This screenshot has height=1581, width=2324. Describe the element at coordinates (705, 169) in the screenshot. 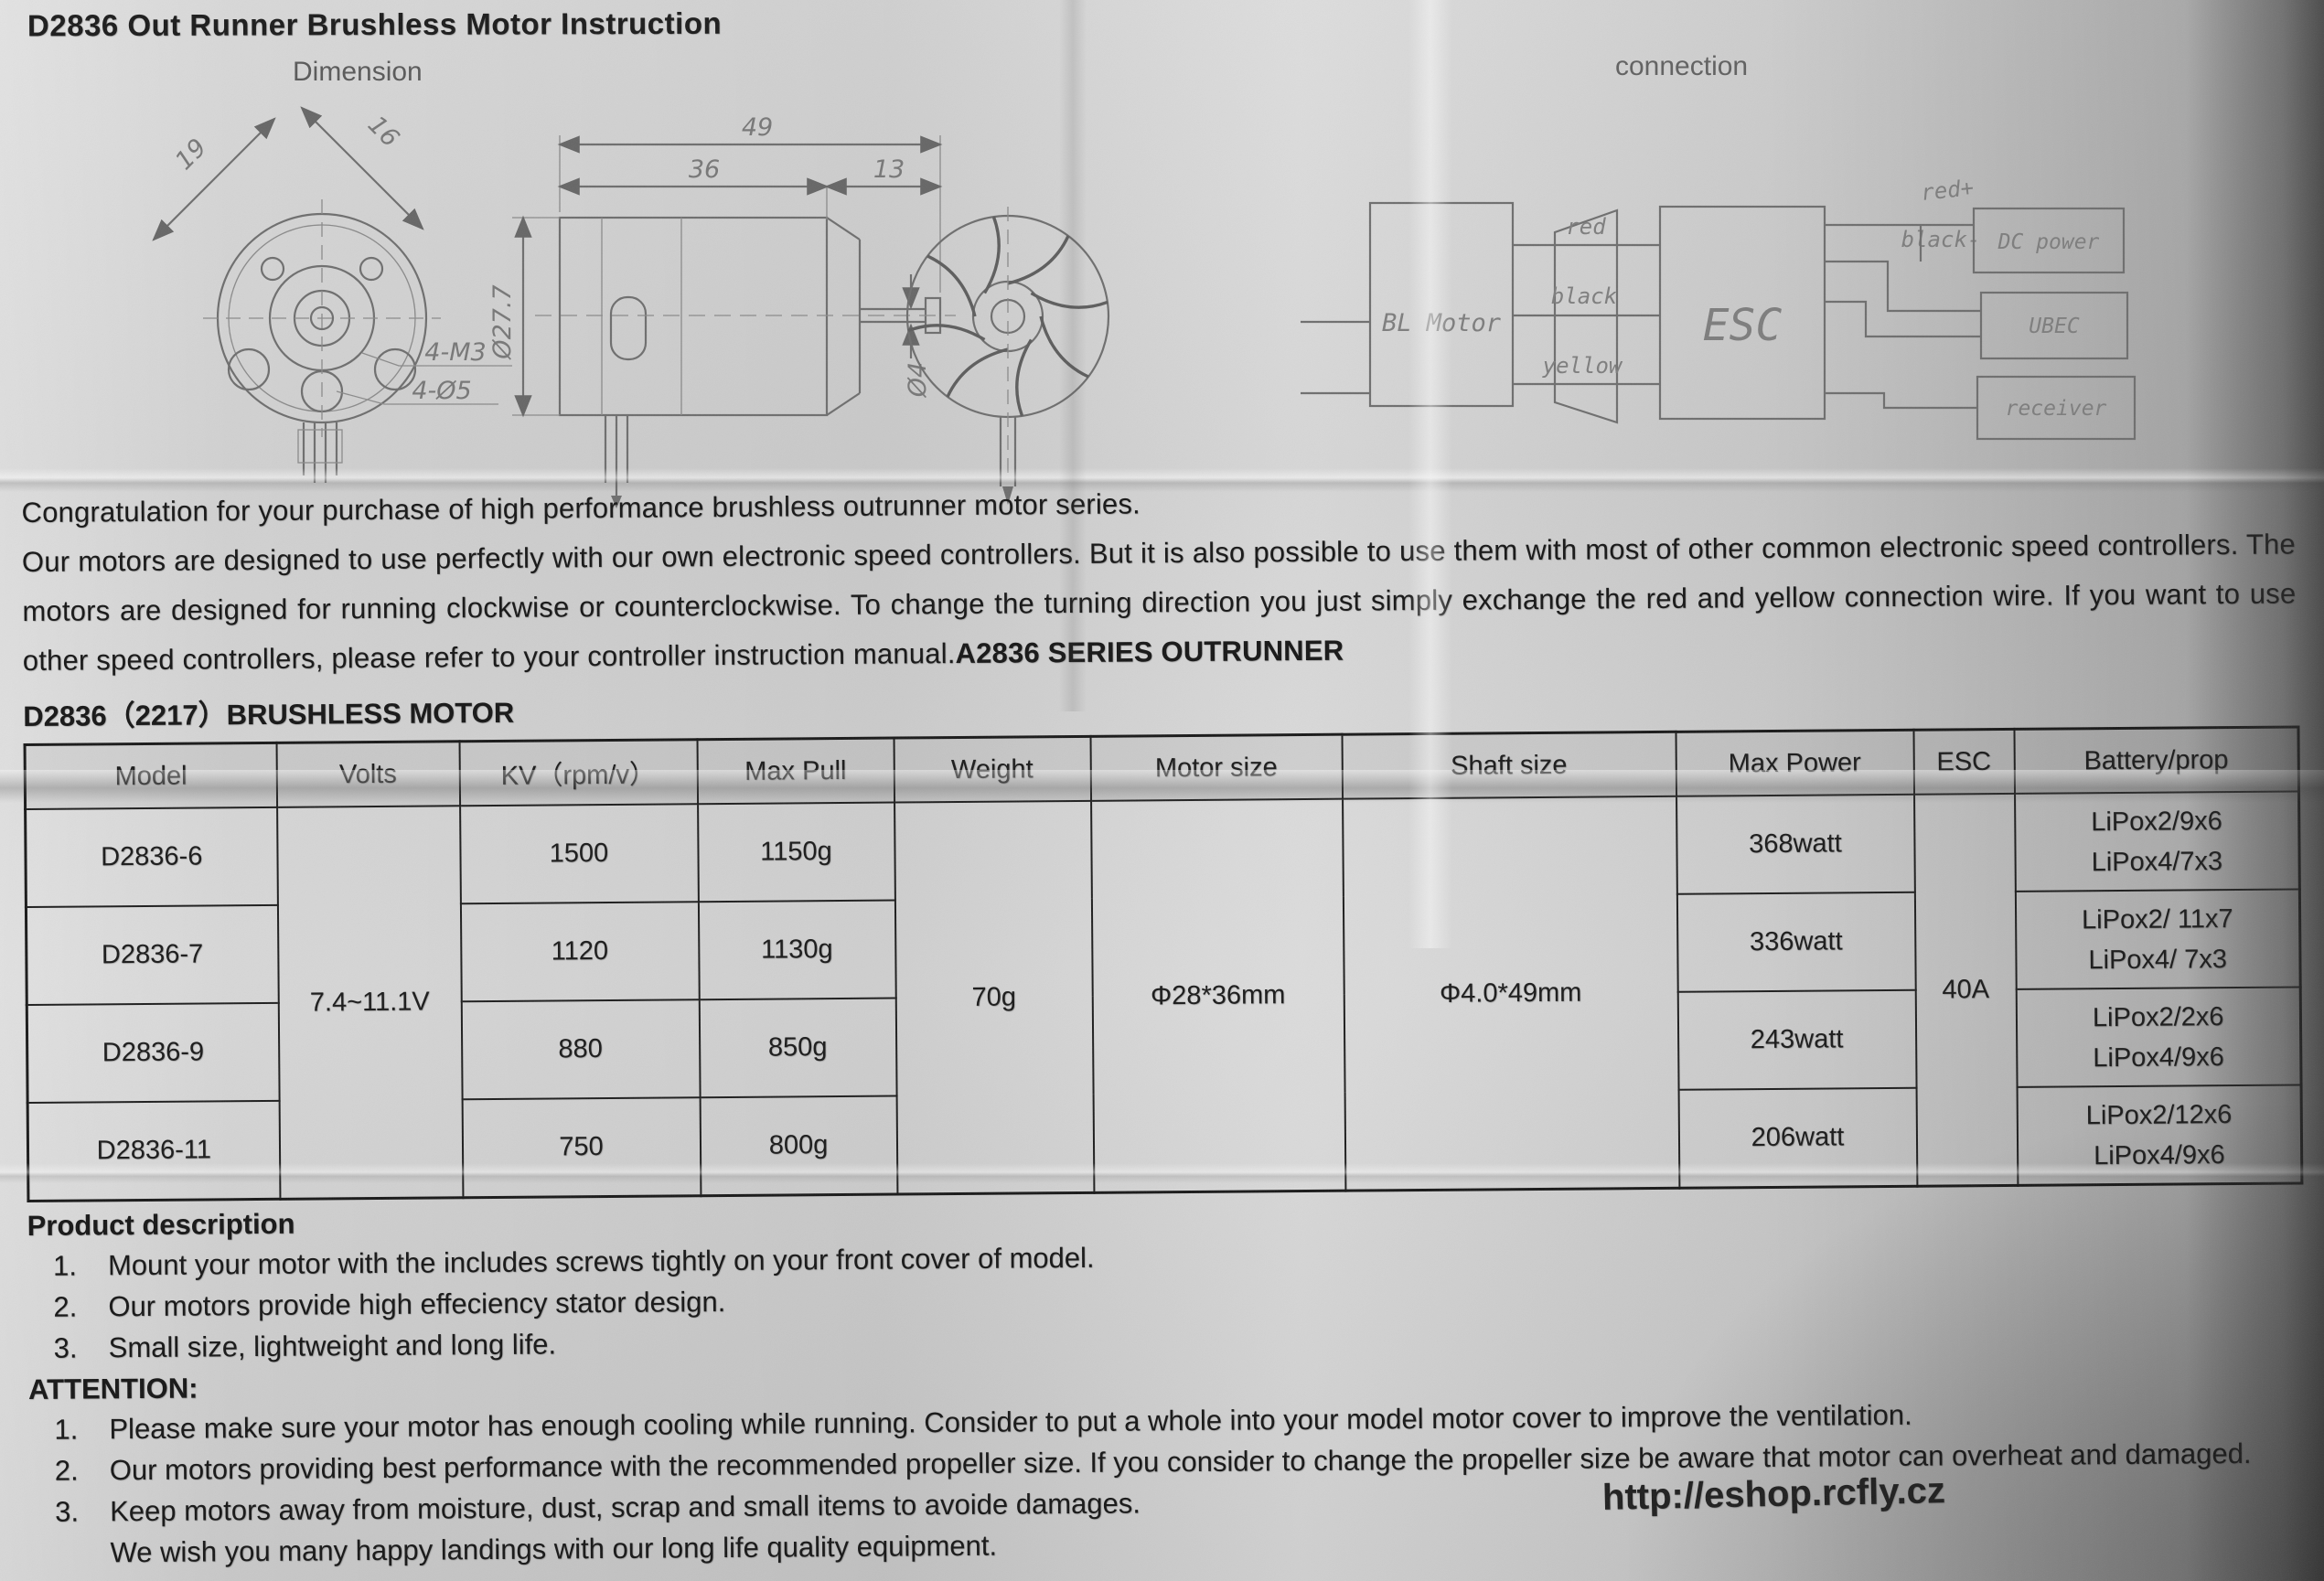

I see `side-dim-36: 36` at that location.